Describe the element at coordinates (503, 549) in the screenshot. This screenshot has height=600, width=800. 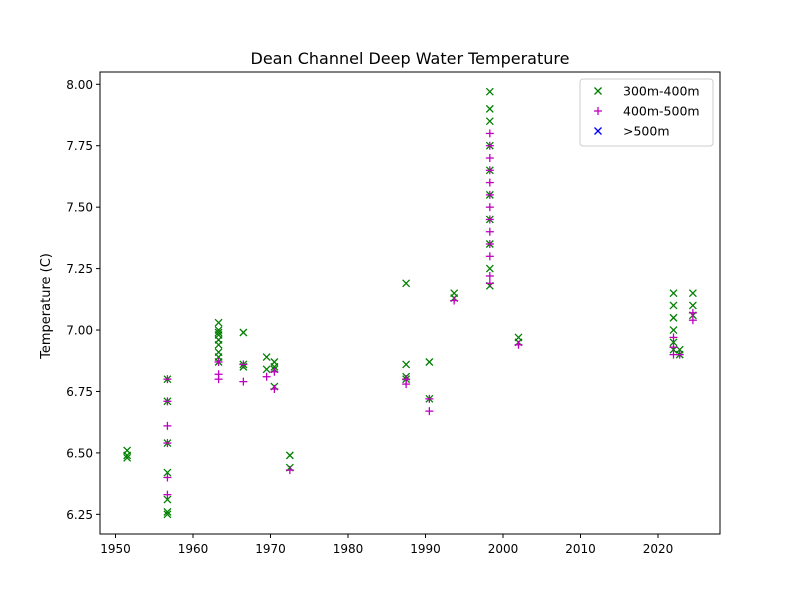
I see `x-tick-label: 2000` at that location.